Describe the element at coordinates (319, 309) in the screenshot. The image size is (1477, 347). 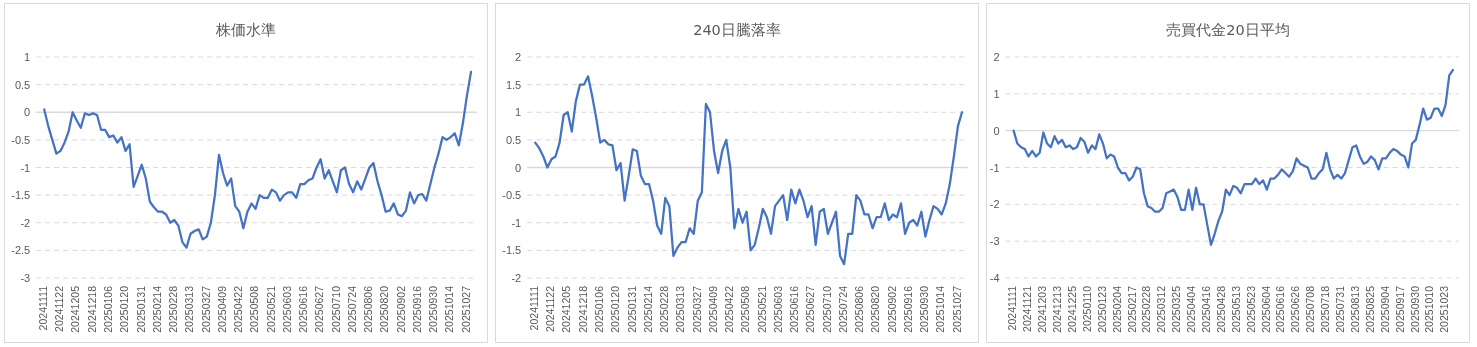
I see `x-tick-label: 20250627` at that location.